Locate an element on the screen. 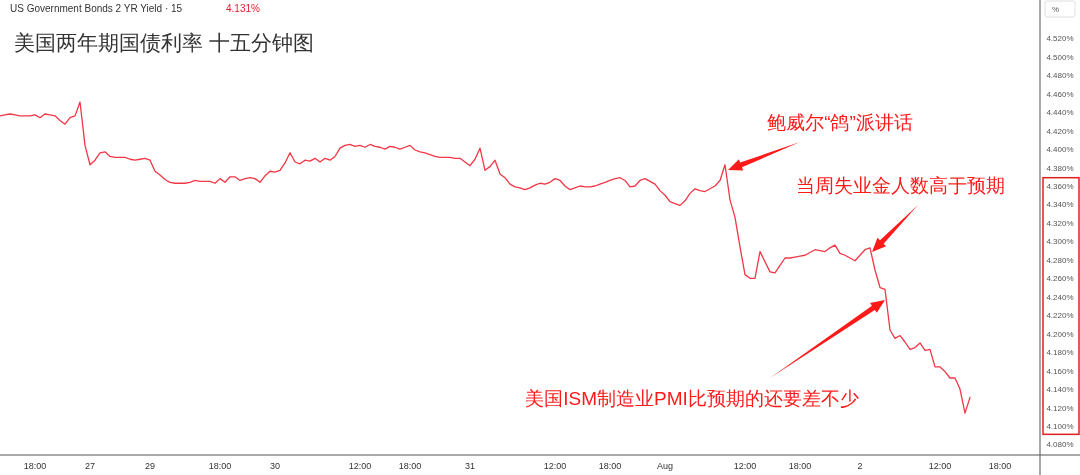 The image size is (1080, 475). x-tick-label: 29 is located at coordinates (150, 466).